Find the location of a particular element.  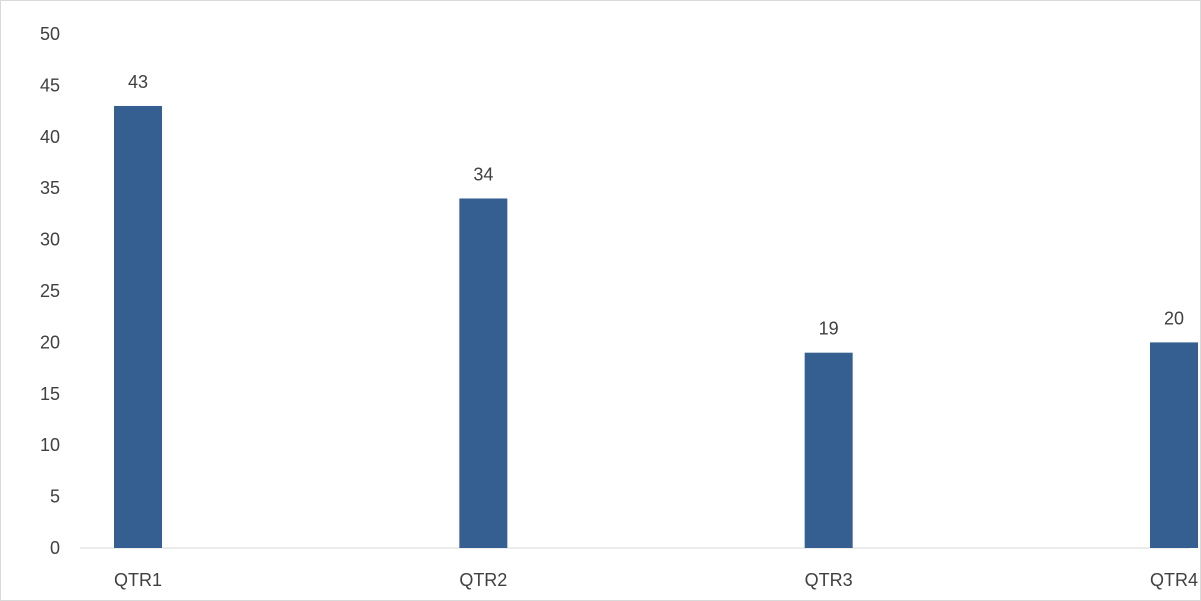

bar-qtr1 is located at coordinates (138, 327).